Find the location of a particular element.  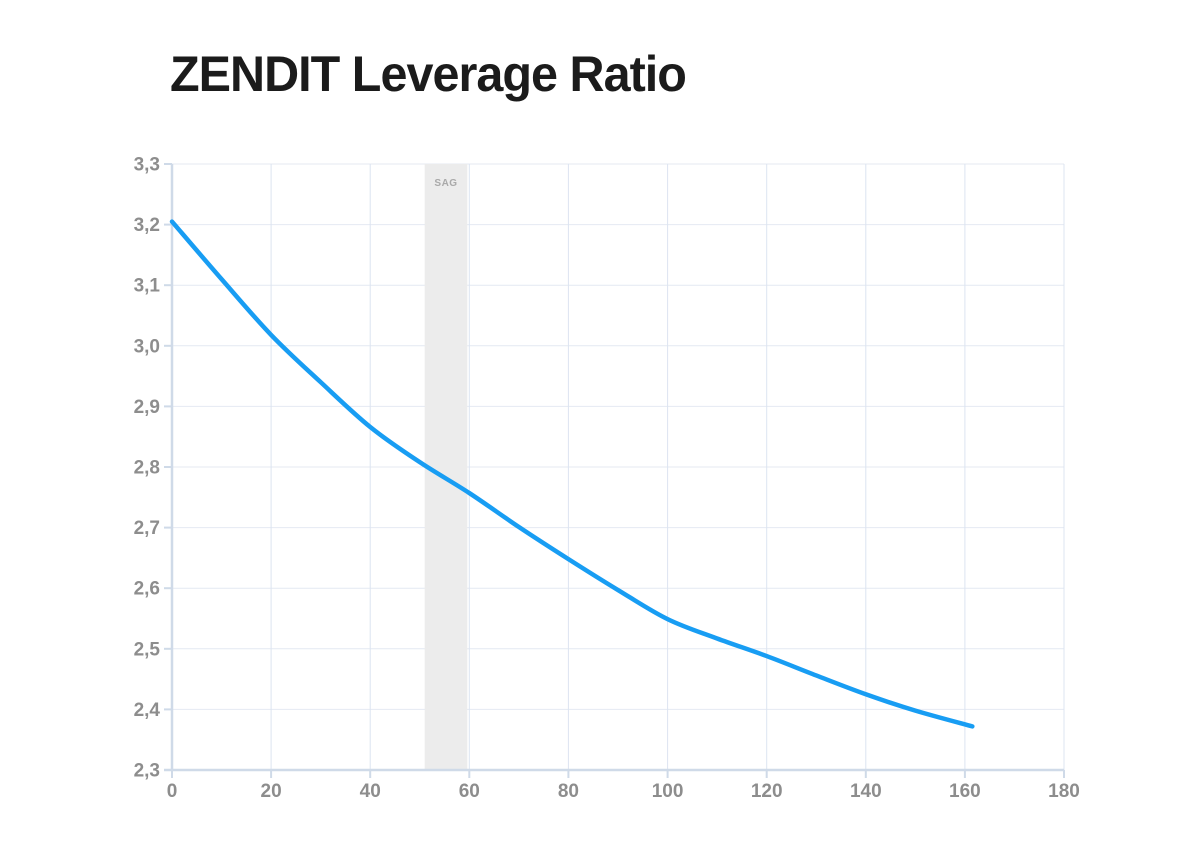

y-tick-label: 3,2 is located at coordinates (147, 225).